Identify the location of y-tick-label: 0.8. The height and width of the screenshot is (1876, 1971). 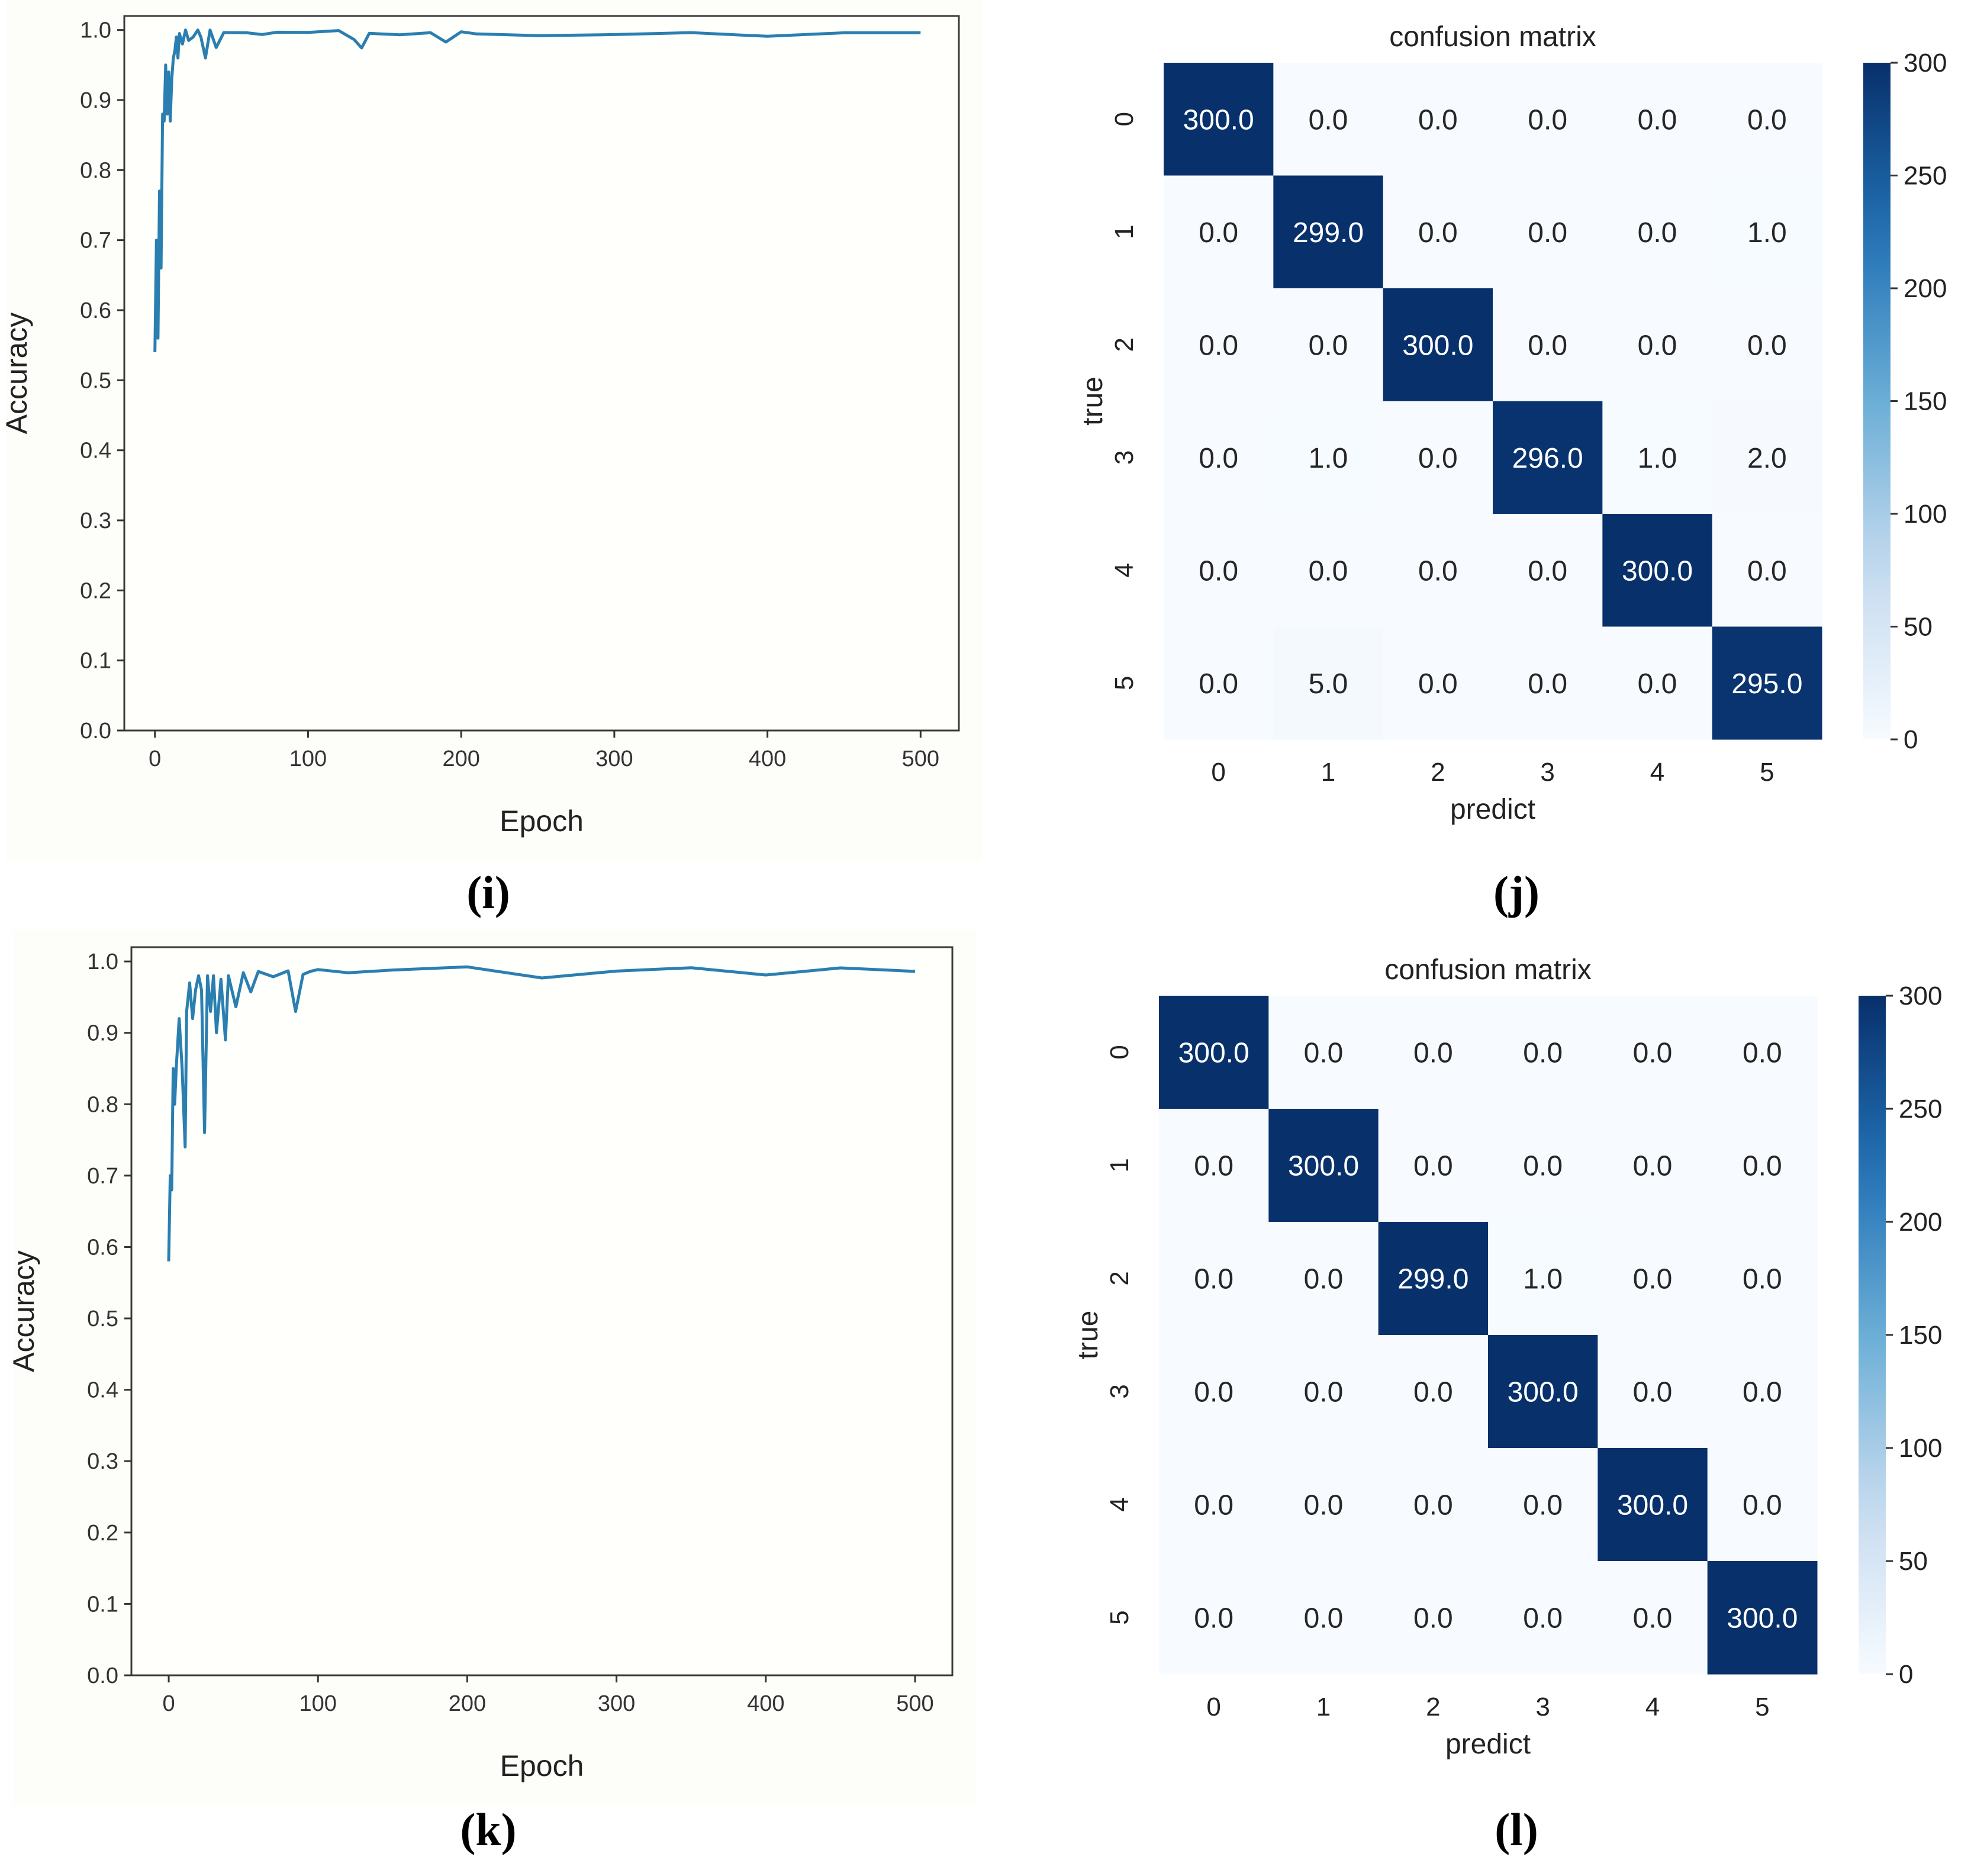
(102, 1104).